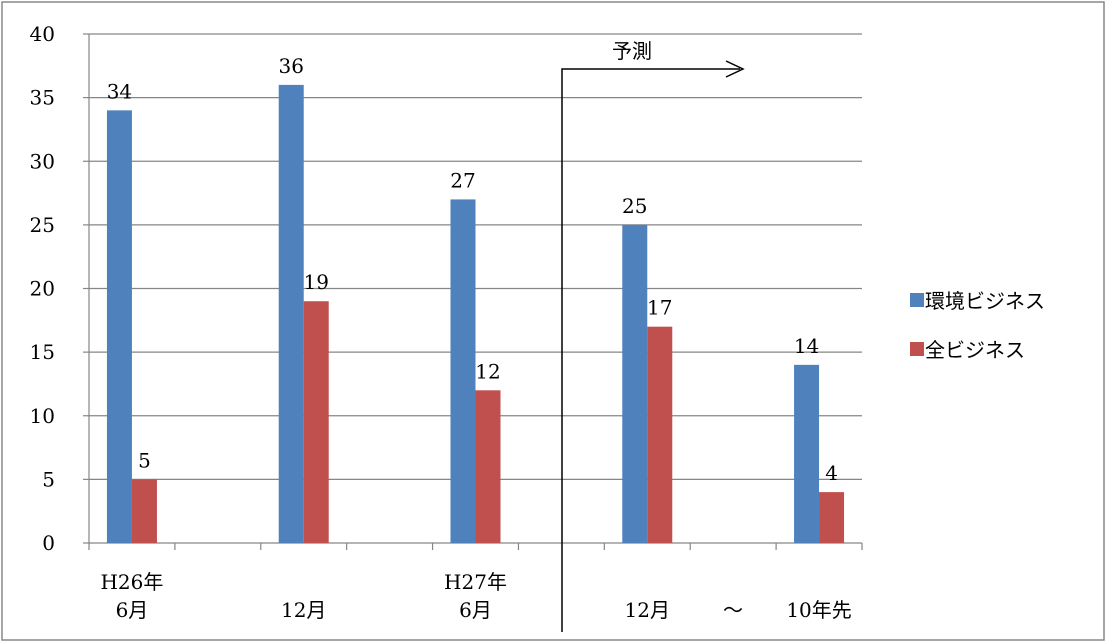  Describe the element at coordinates (42, 161) in the screenshot. I see `y-tick-label: 30` at that location.